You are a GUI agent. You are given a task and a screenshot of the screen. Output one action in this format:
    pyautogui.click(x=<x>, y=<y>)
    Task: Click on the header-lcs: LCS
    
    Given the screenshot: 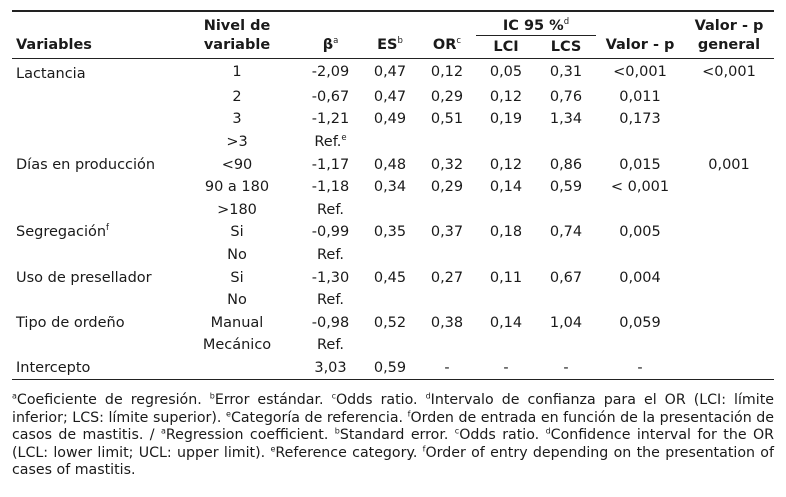 What is the action you would take?
    pyautogui.click(x=566, y=47)
    